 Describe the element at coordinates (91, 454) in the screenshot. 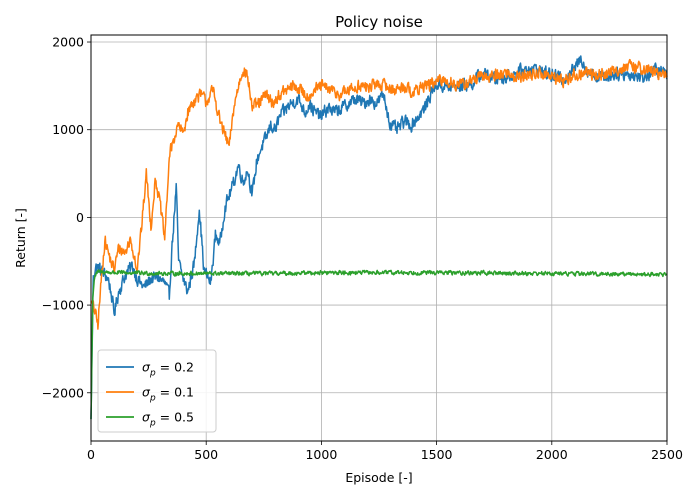

I see `x-tick-label: 0` at that location.